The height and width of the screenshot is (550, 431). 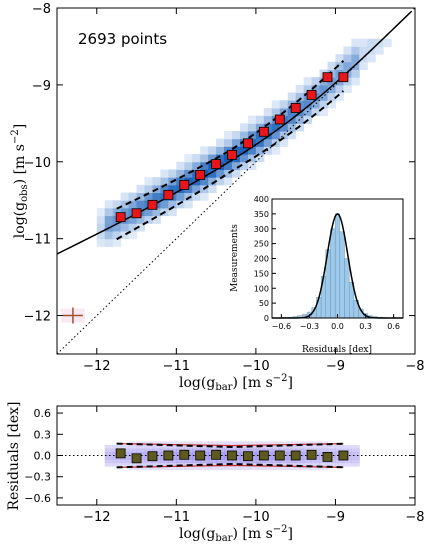 What do you see at coordinates (37, 477) in the screenshot?
I see `residual-y-tick-label: −0.3` at bounding box center [37, 477].